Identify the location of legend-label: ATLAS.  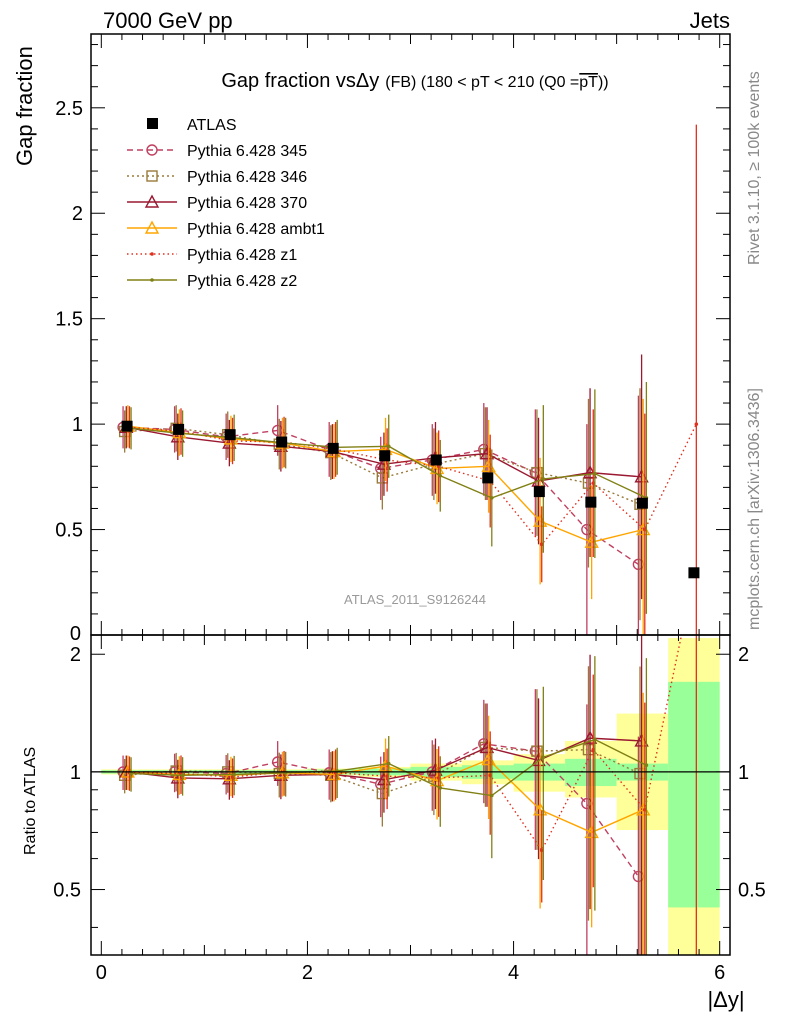
(212, 125).